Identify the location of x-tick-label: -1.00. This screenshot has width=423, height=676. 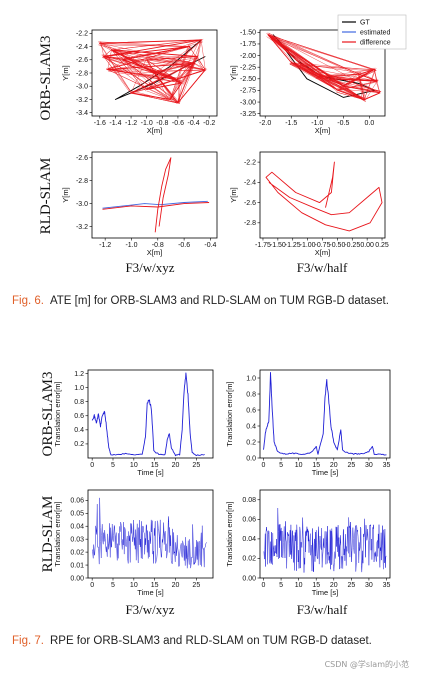
(308, 245).